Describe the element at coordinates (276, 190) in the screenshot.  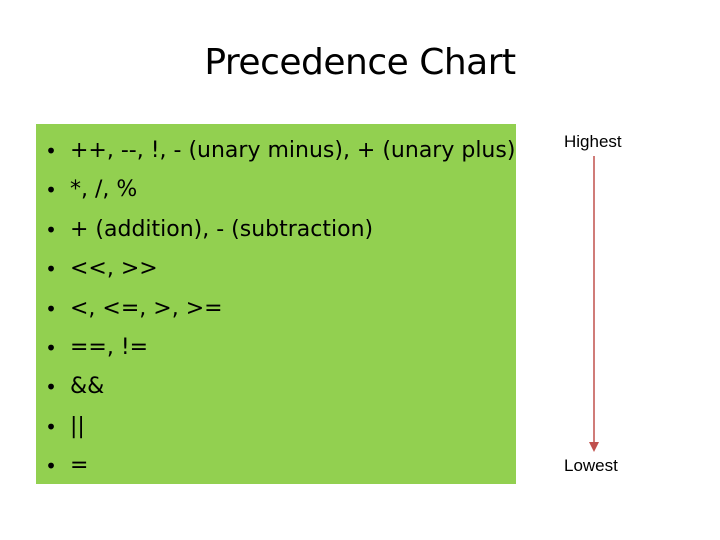
I see `list-item: • *, /, %` at that location.